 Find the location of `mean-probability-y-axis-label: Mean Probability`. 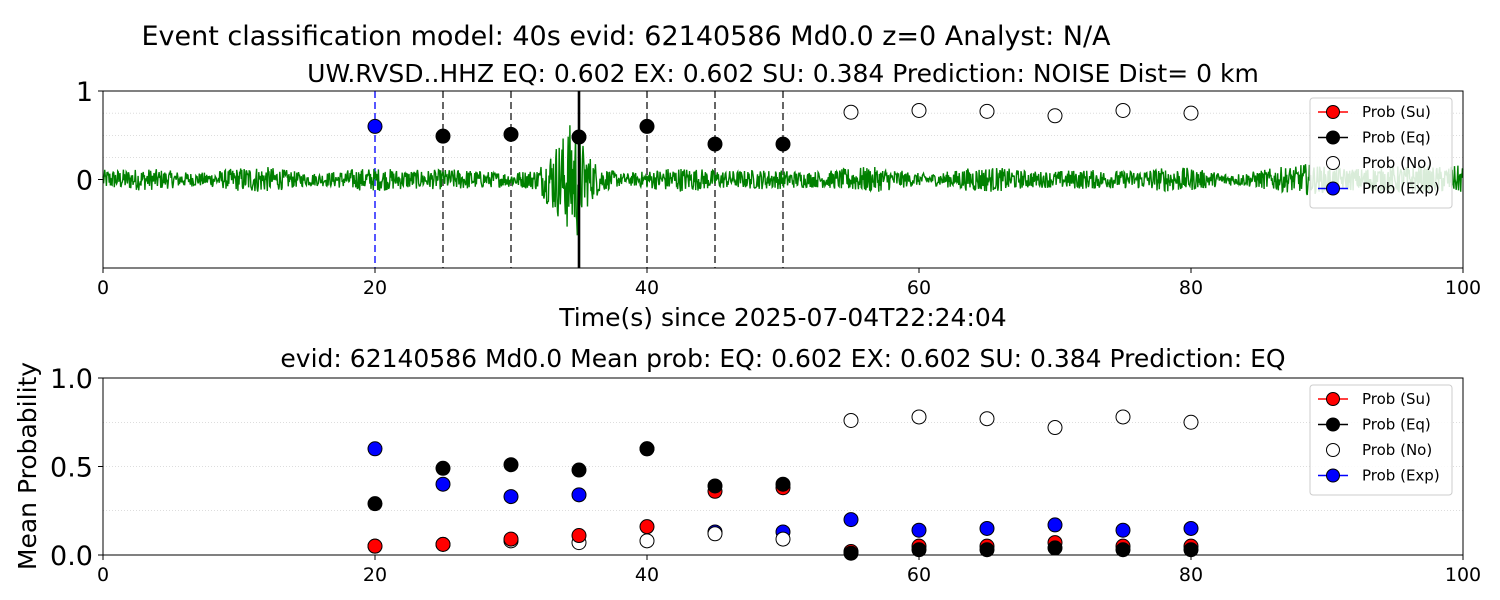

mean-probability-y-axis-label: Mean Probability is located at coordinates (27, 466).